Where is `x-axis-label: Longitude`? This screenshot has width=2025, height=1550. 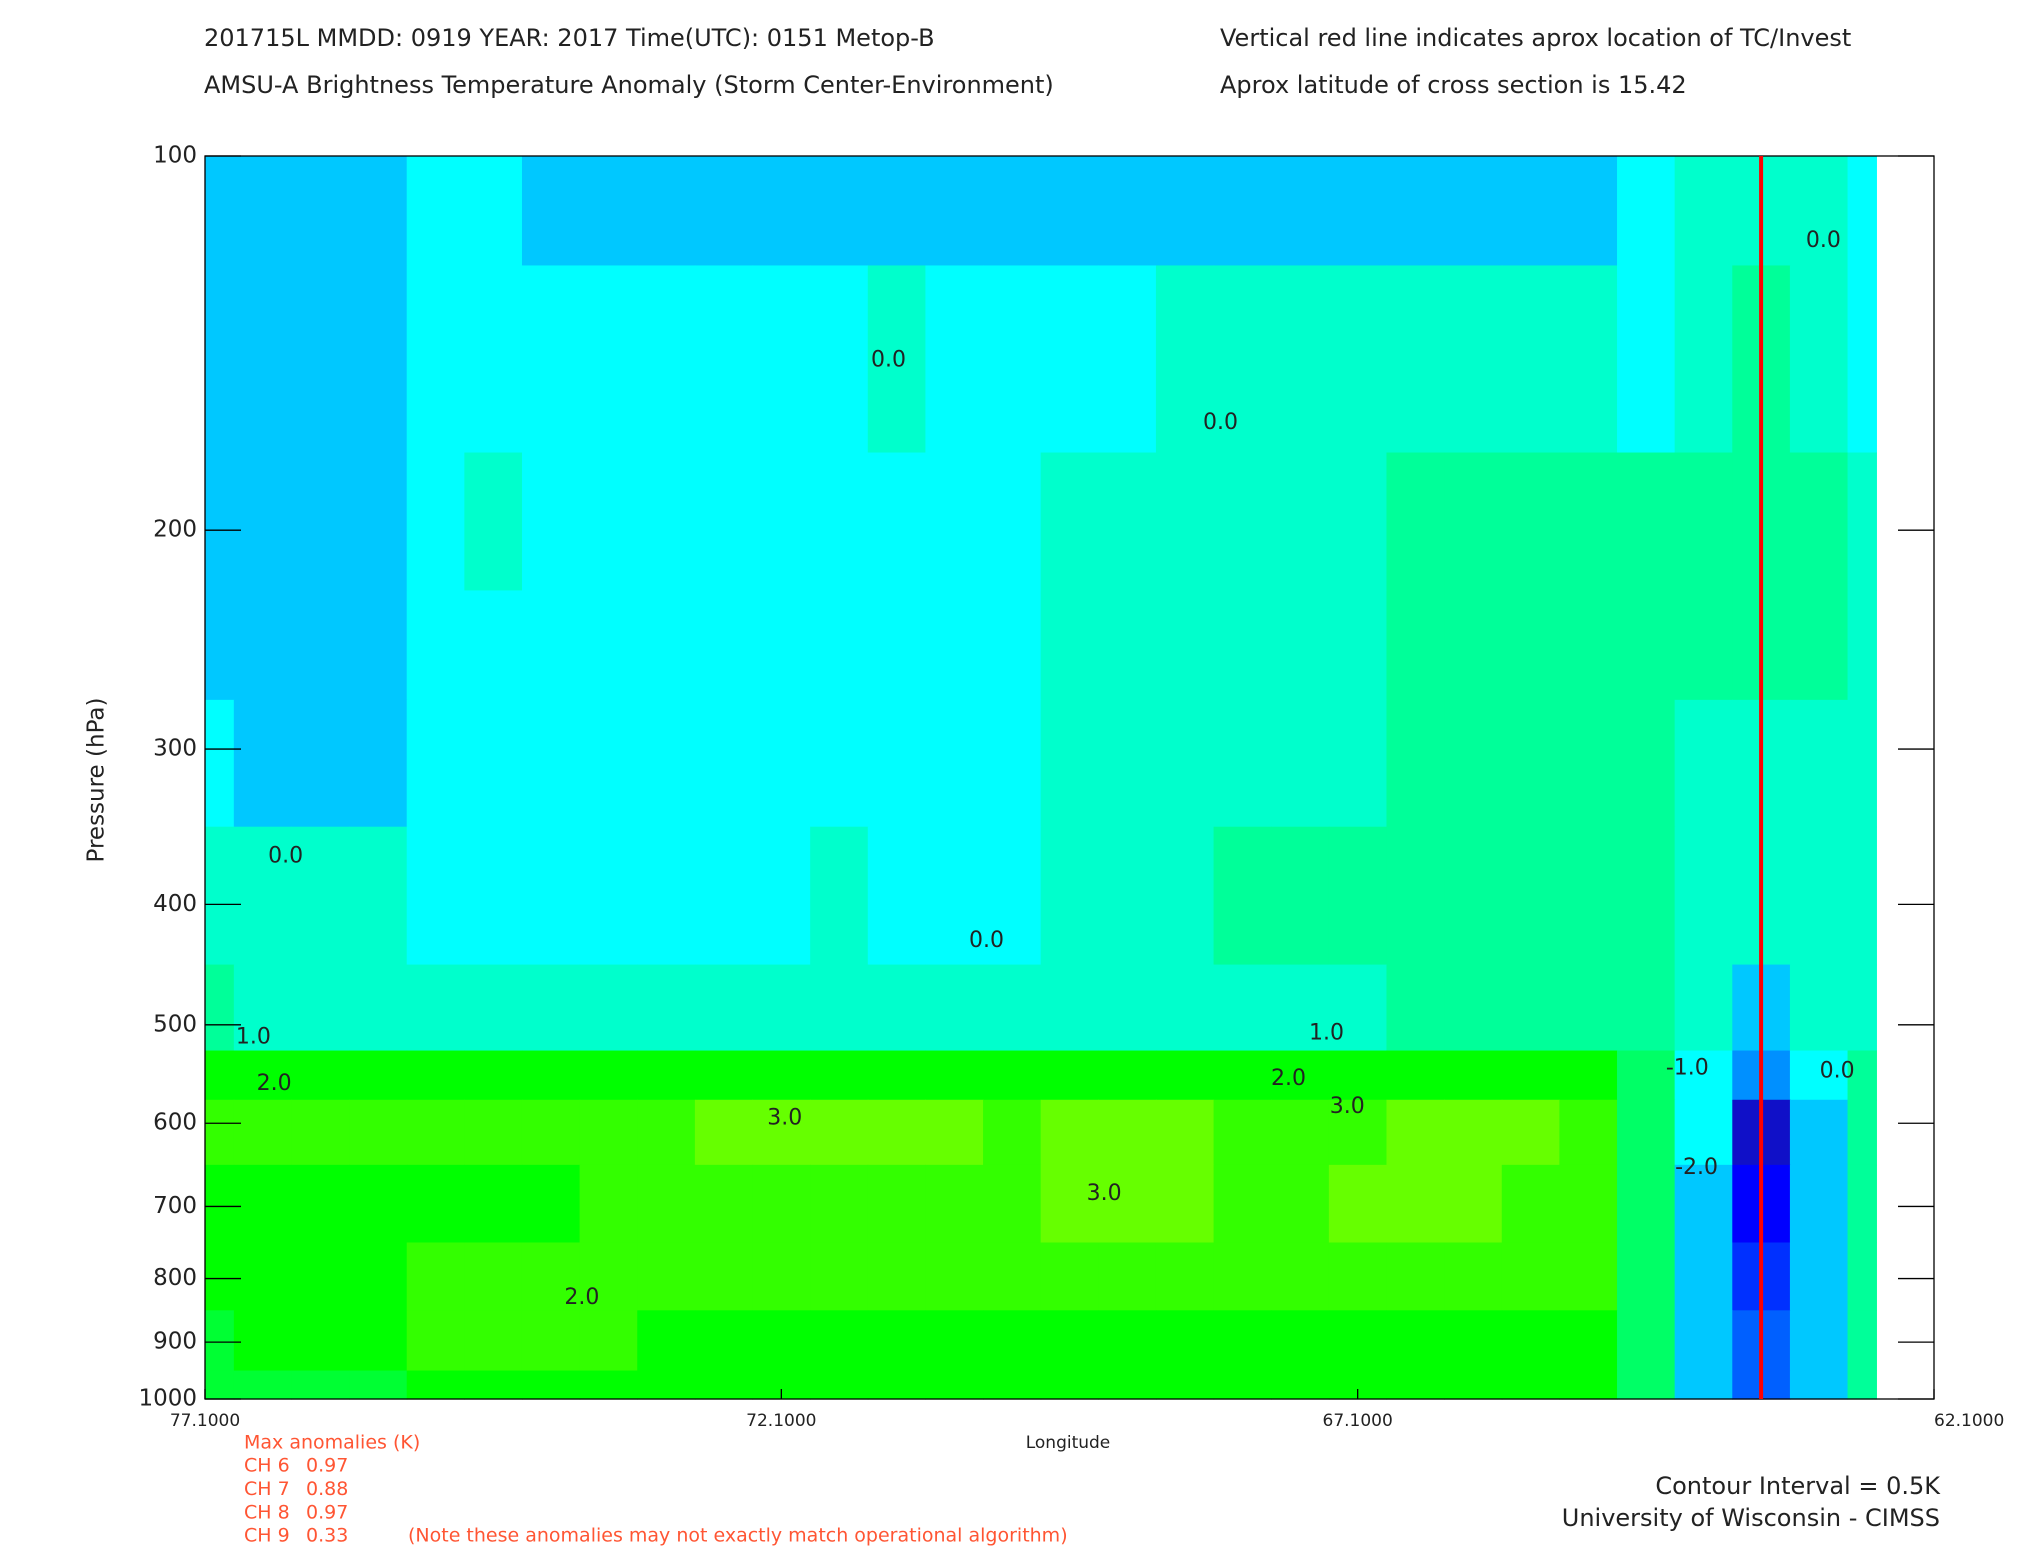 x-axis-label: Longitude is located at coordinates (1068, 1443).